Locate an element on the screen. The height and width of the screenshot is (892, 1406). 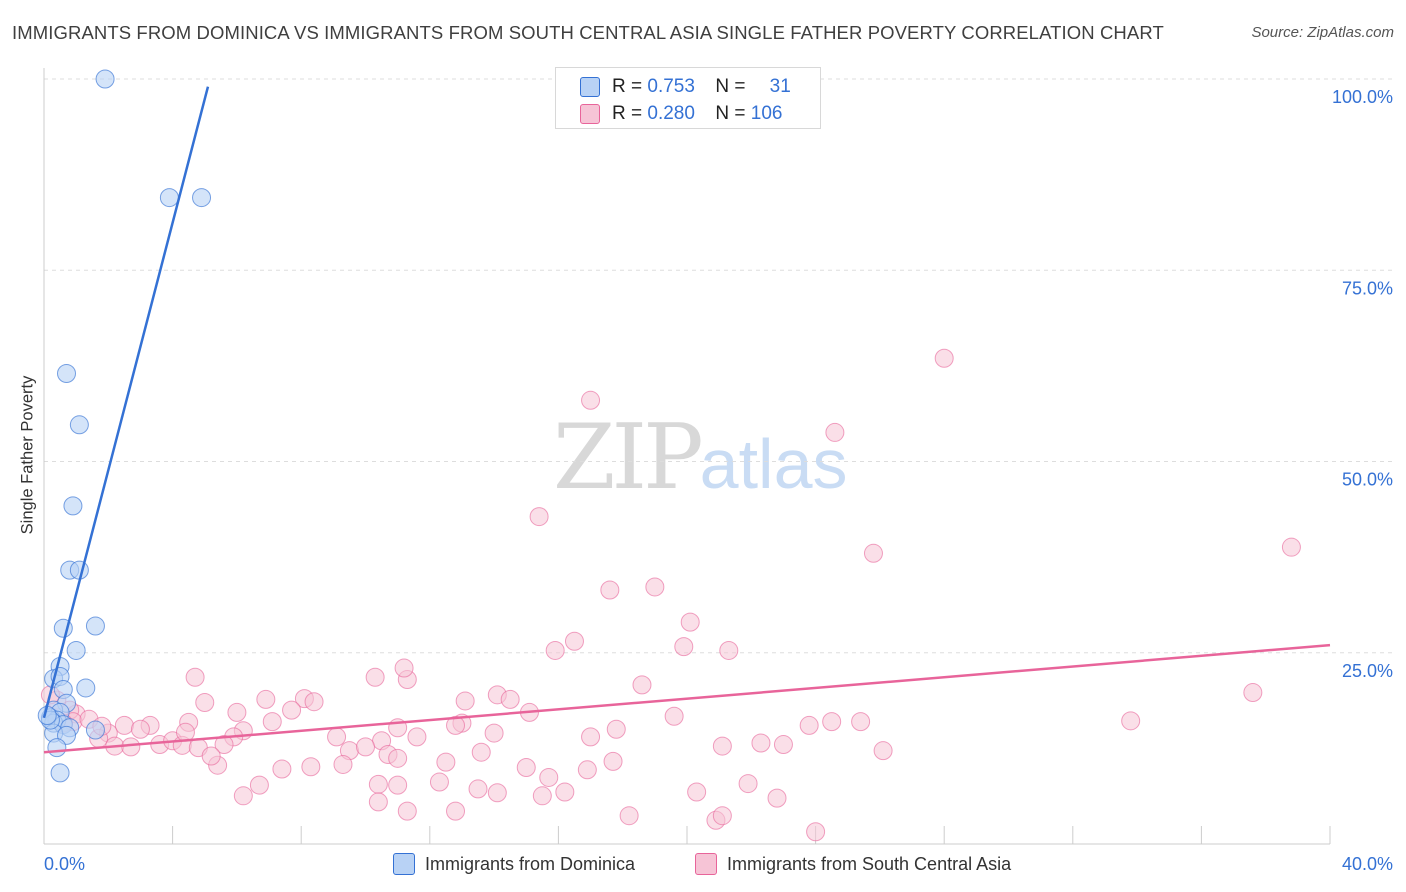
bottom-legend-dominica: Immigrants from Dominica is located at coordinates (514, 864).